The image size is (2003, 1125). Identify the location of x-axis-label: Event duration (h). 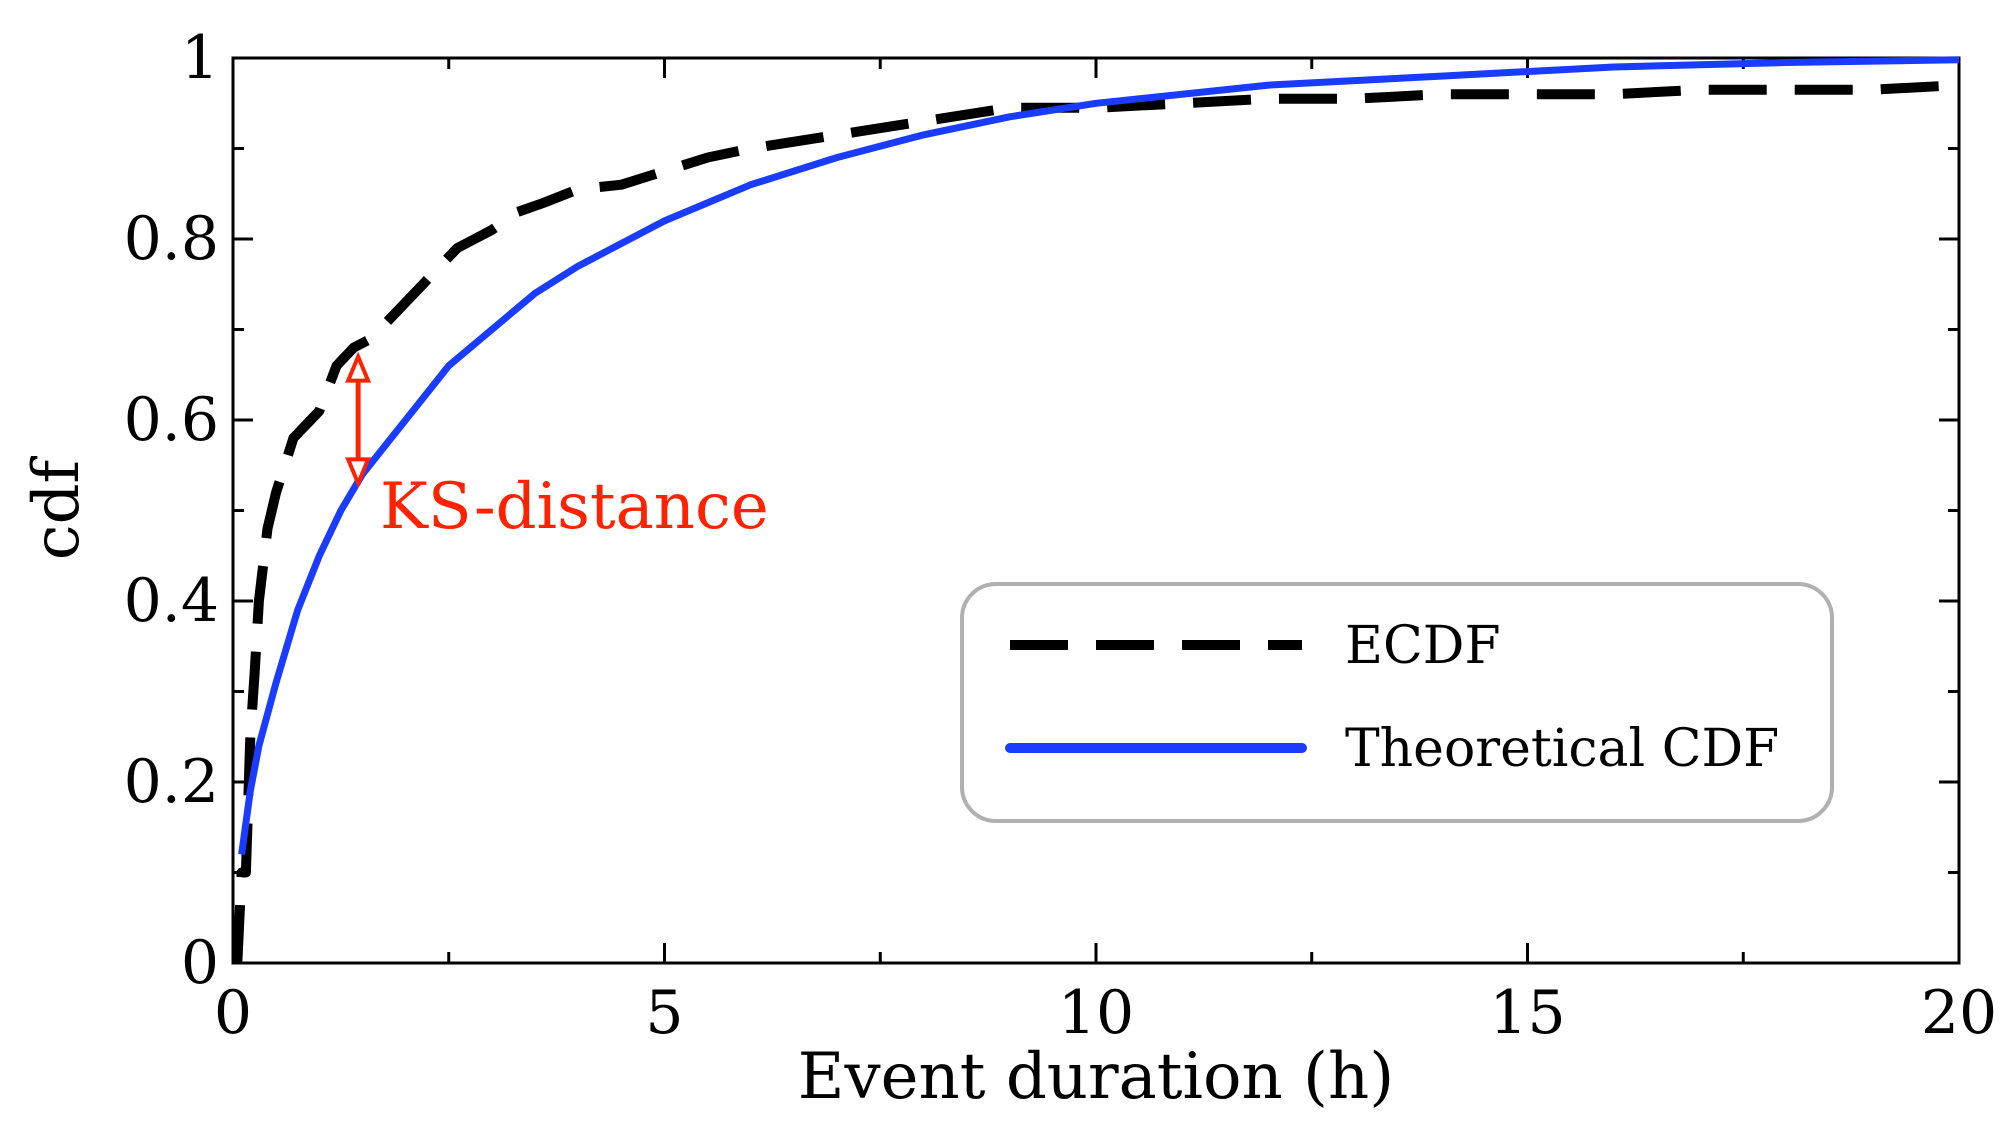
(1096, 1077).